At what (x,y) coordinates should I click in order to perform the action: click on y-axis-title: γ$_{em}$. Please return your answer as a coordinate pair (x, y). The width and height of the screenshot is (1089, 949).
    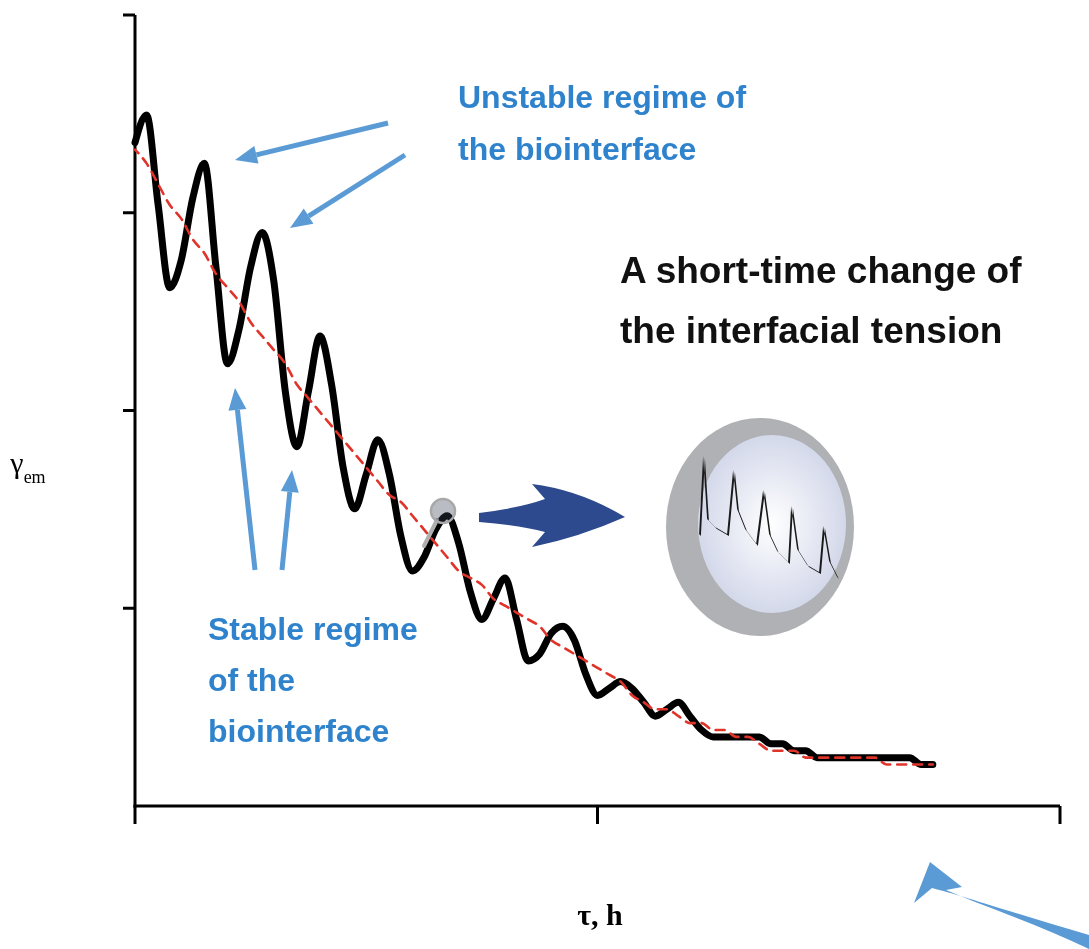
    Looking at the image, I should click on (27, 466).